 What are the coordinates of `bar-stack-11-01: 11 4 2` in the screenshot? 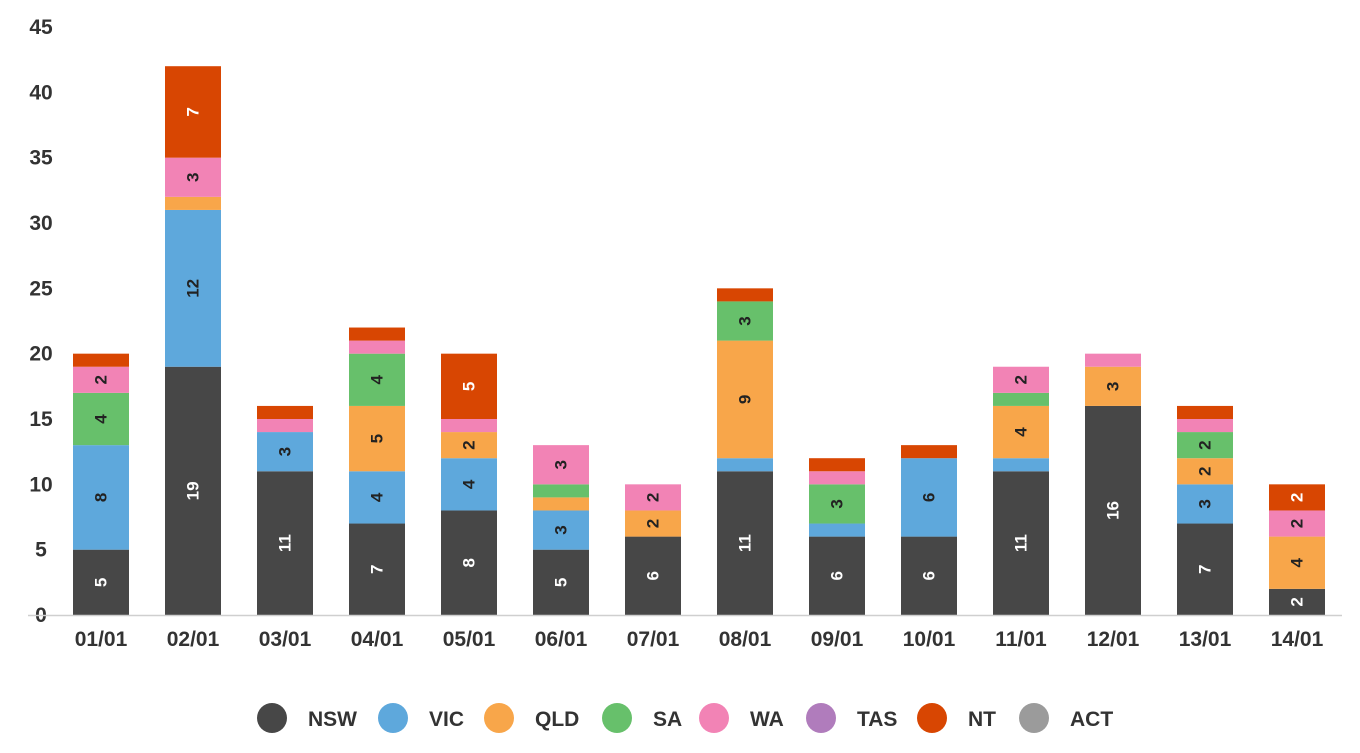 It's located at (1021, 490).